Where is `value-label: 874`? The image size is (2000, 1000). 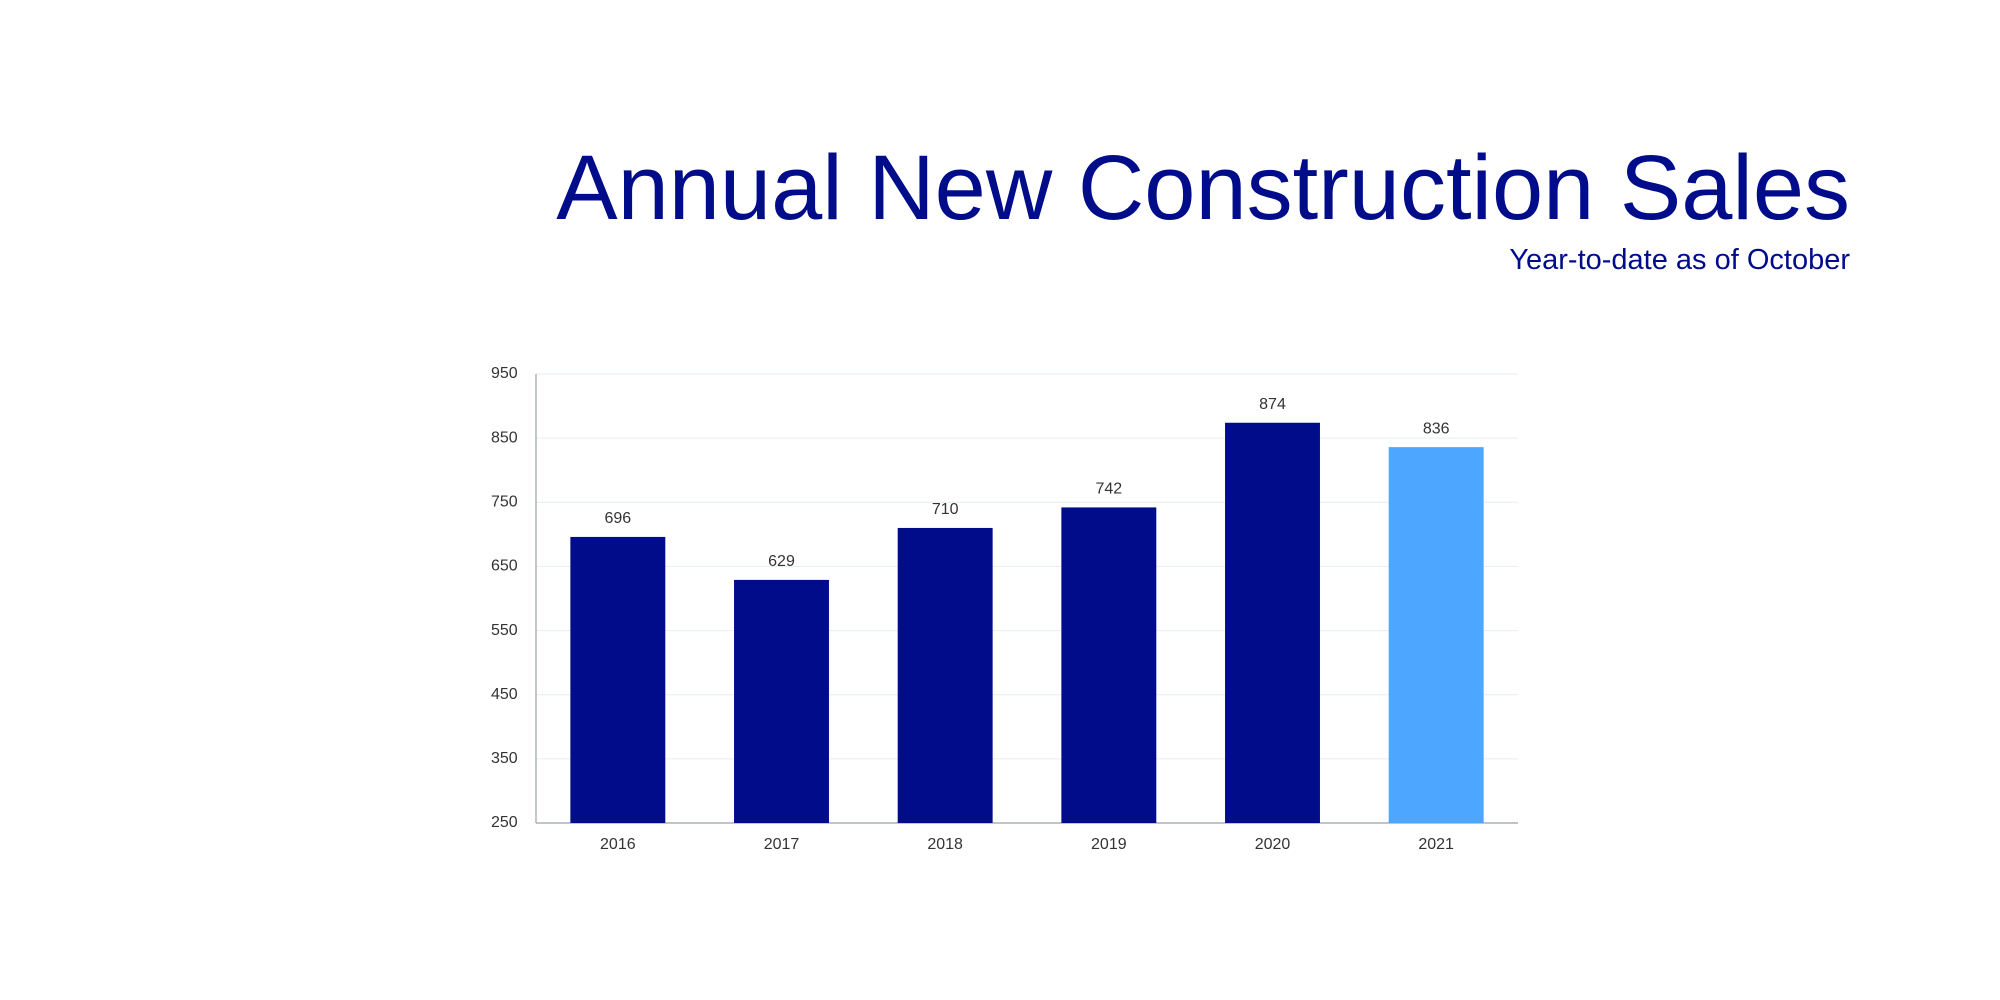 value-label: 874 is located at coordinates (1272, 404).